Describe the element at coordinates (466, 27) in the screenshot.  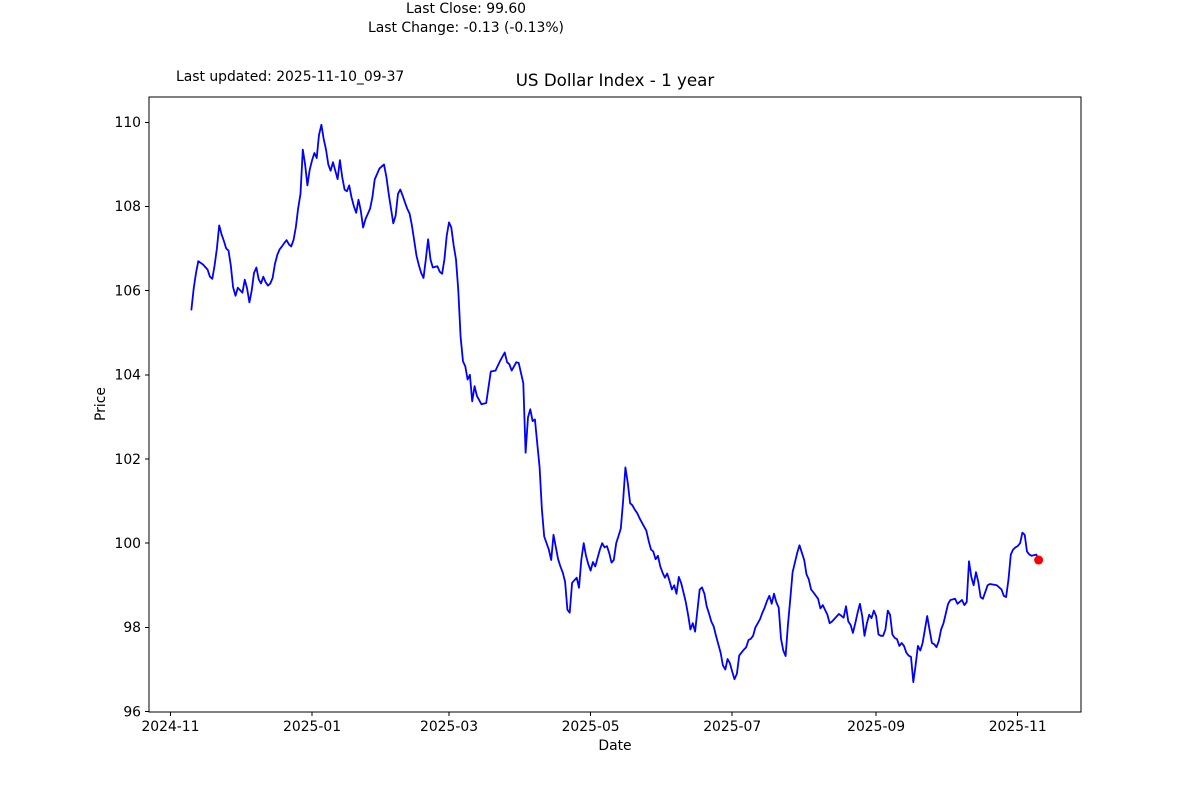
I see `last-change-line: Last Change: -0.13 (-0.13%)` at that location.